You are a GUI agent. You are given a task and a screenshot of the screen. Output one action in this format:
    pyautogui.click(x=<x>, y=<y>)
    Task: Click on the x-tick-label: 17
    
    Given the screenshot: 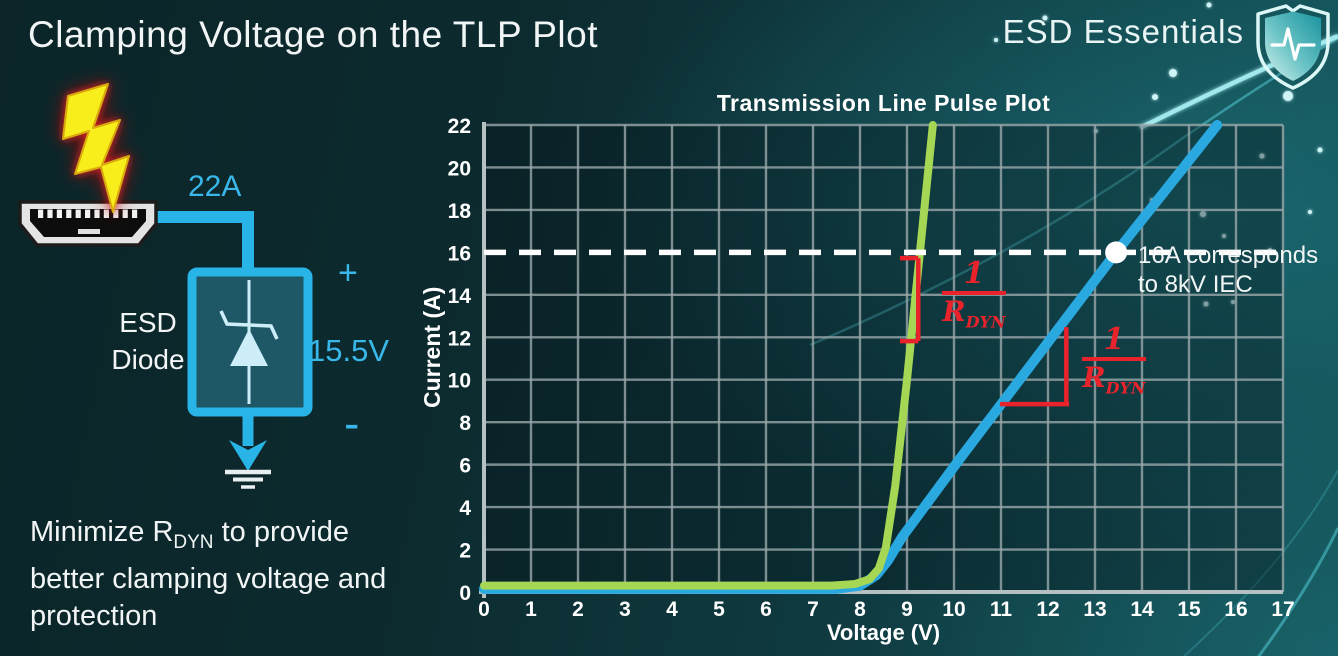 What is the action you would take?
    pyautogui.click(x=1282, y=609)
    